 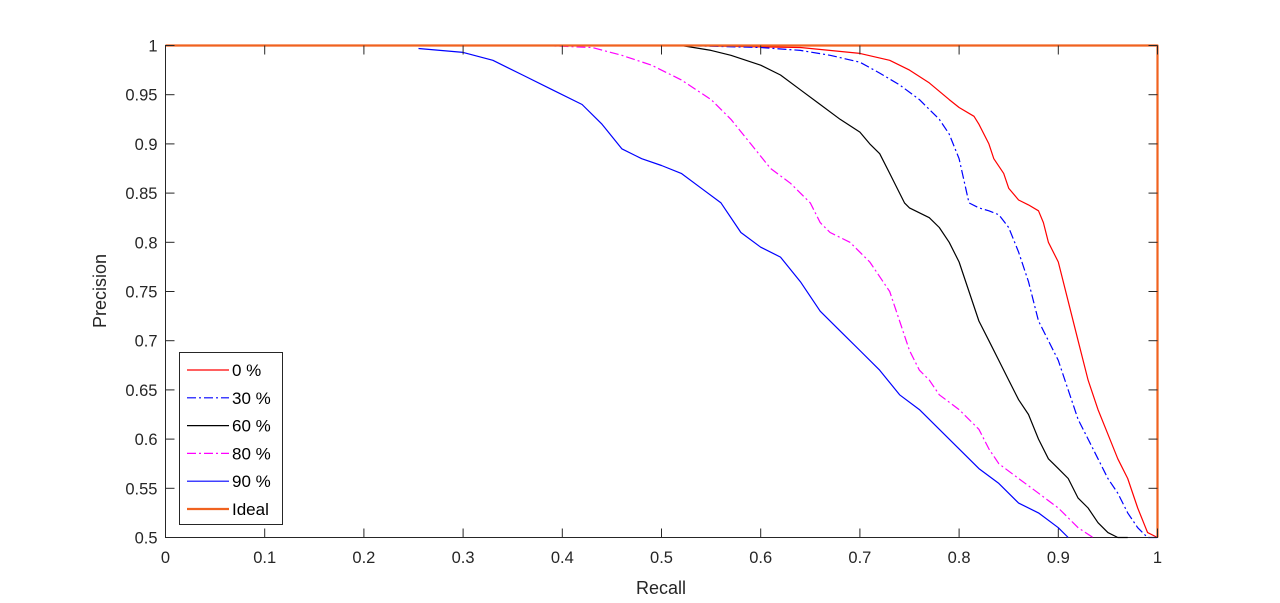 What do you see at coordinates (141, 489) in the screenshot?
I see `y-tick-label: 0.55` at bounding box center [141, 489].